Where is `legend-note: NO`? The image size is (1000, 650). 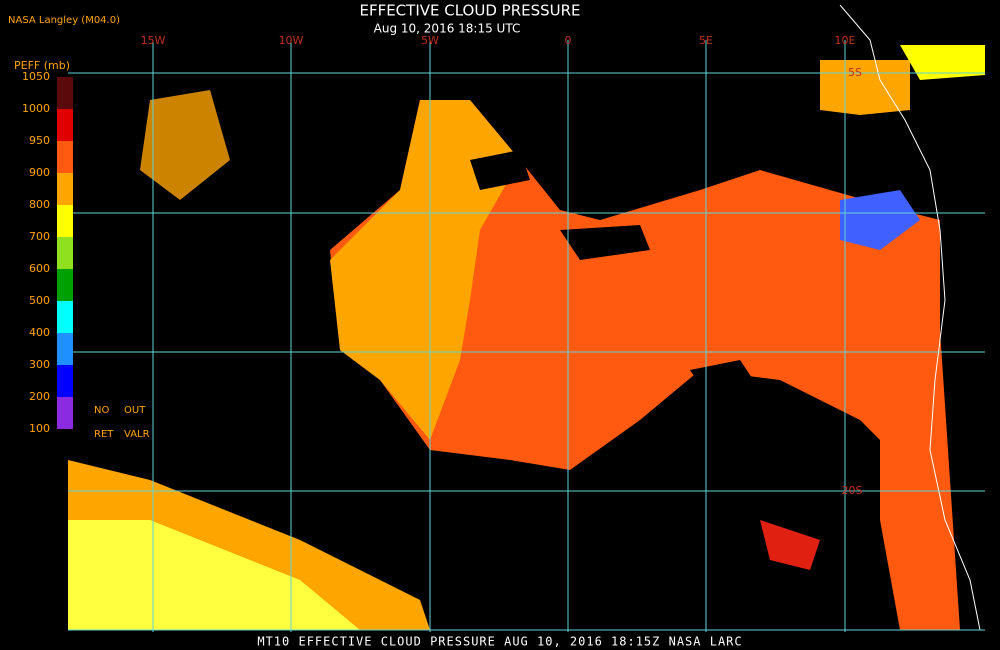
legend-note: NO is located at coordinates (101, 410).